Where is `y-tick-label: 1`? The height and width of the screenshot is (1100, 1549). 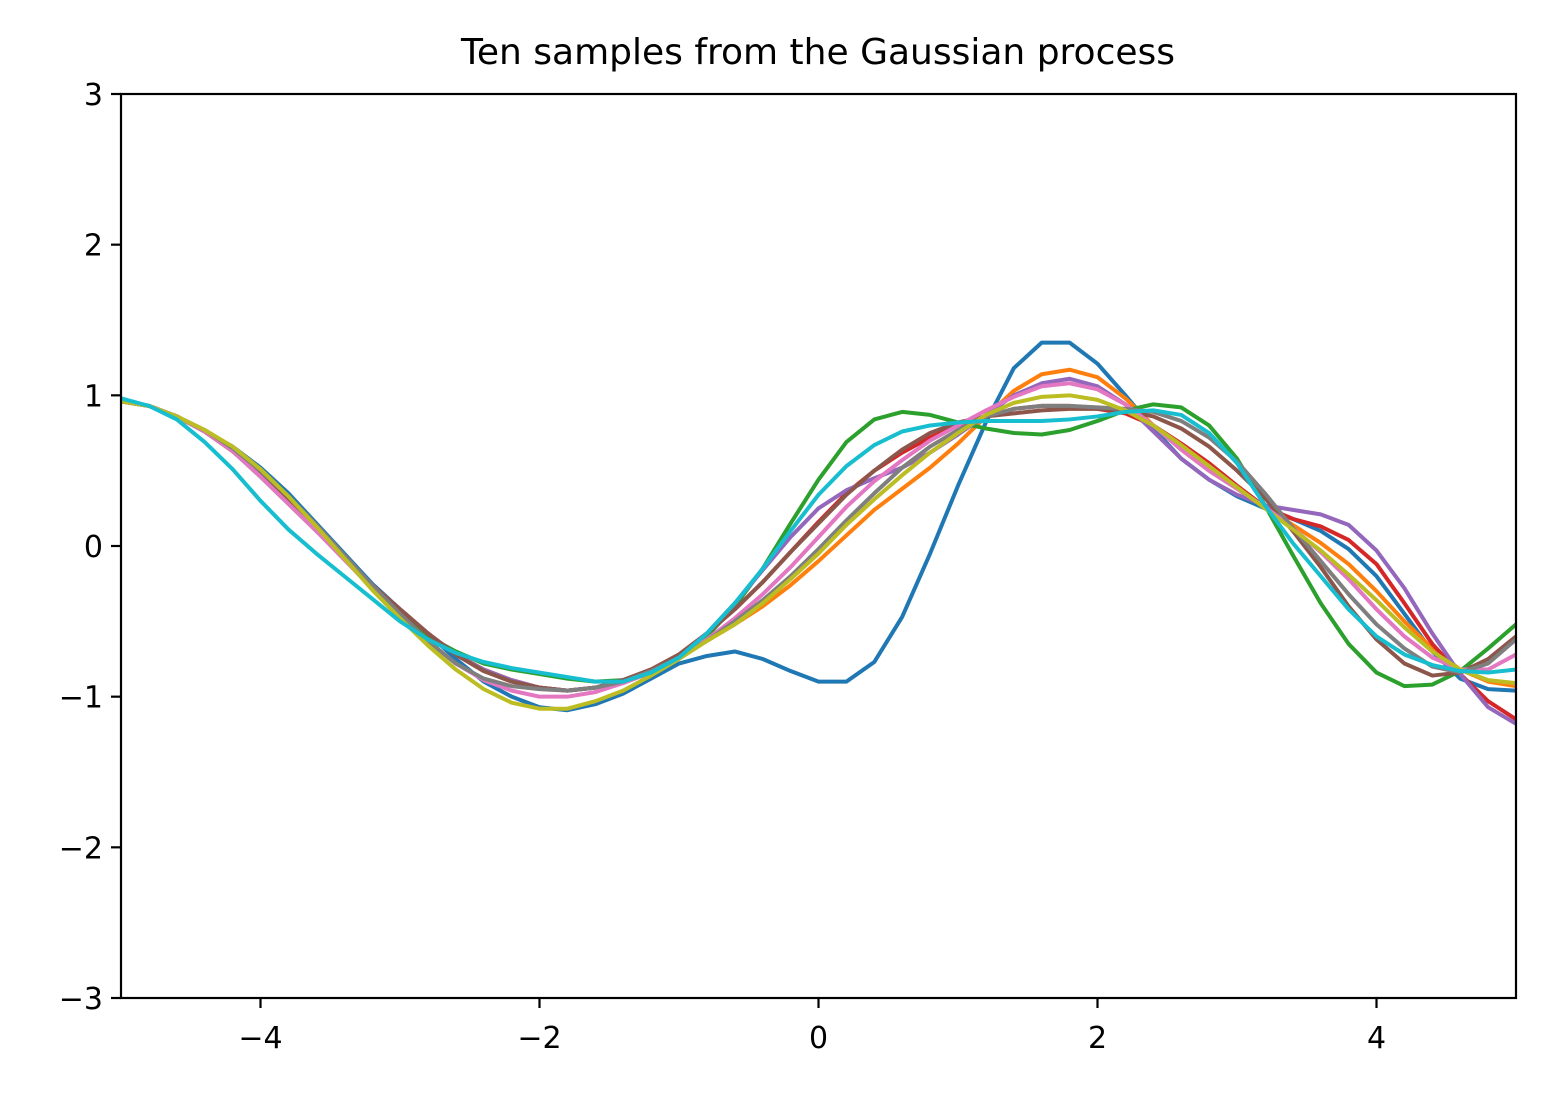 y-tick-label: 1 is located at coordinates (93, 396).